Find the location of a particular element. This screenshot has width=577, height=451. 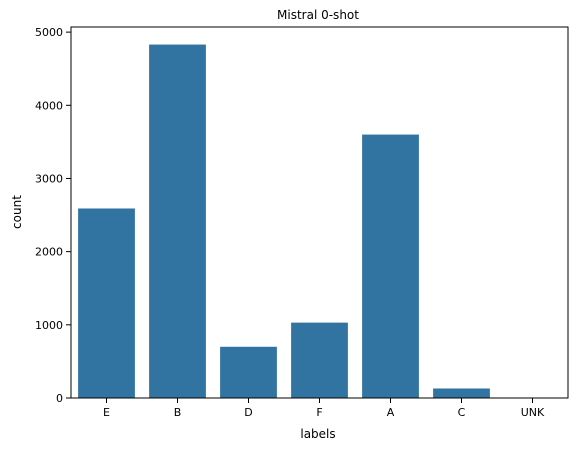

bar-b is located at coordinates (177, 221).